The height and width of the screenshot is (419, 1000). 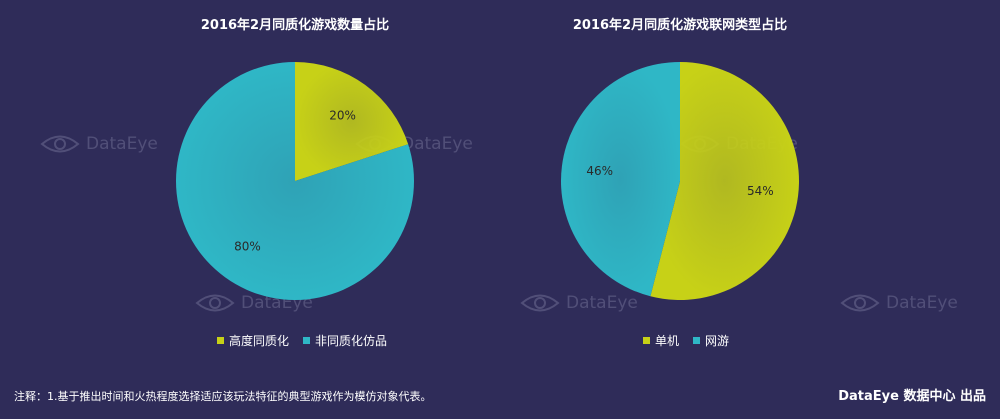 I want to click on slice-label: 54%, so click(x=760, y=191).